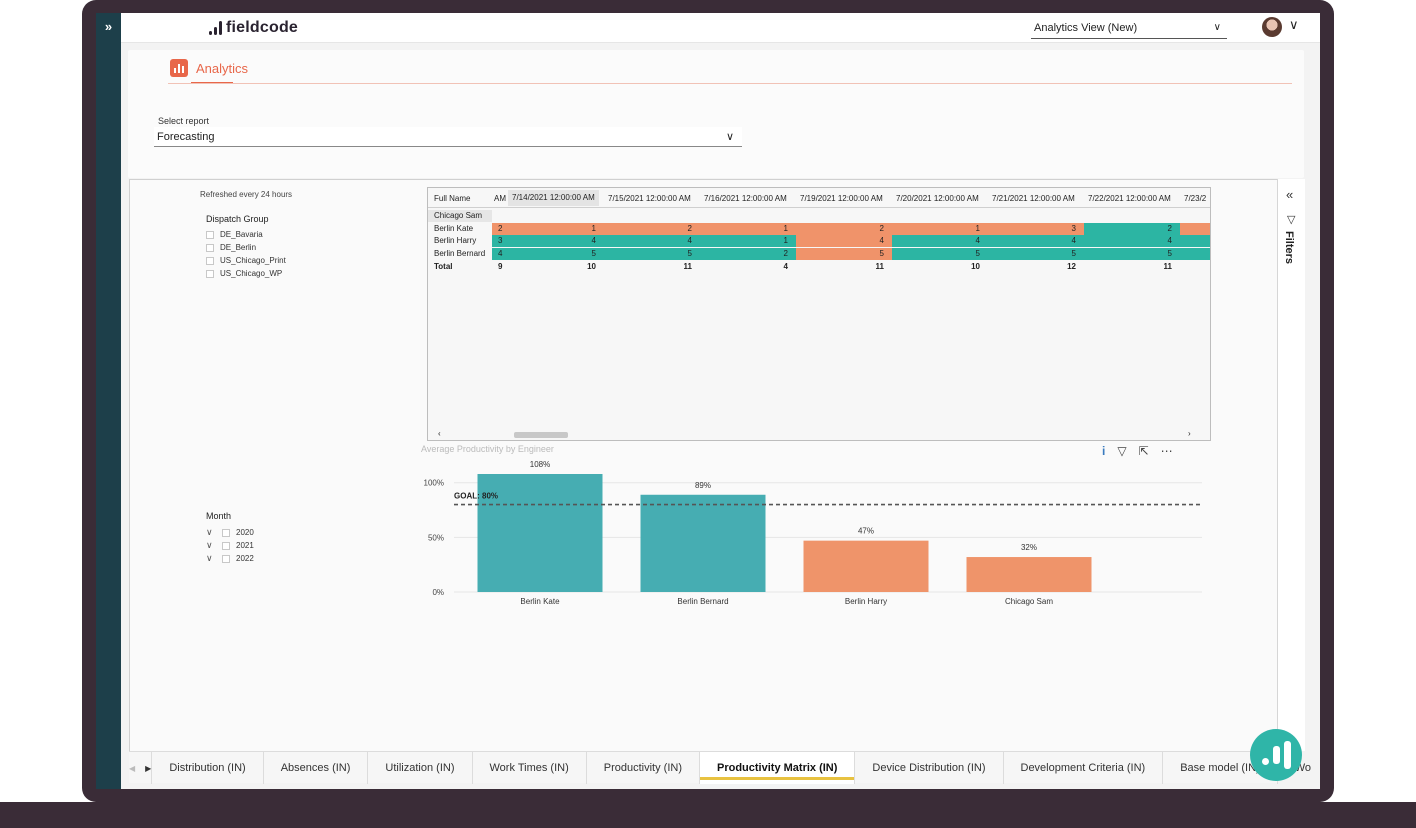  I want to click on page-tab: Work Times (IN), so click(530, 768).